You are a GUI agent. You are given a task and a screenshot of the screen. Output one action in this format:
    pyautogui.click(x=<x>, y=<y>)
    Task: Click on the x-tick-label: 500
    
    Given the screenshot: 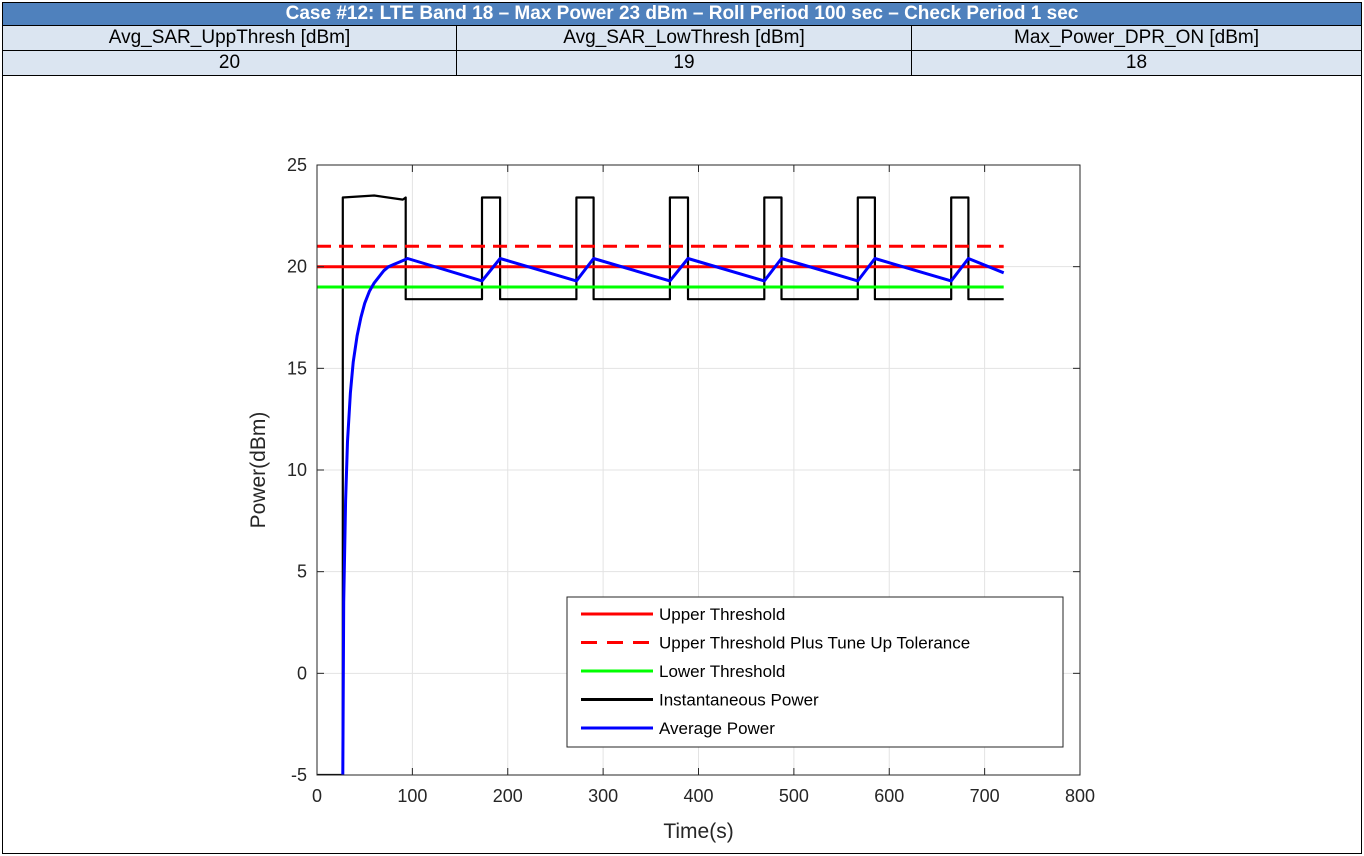 What is the action you would take?
    pyautogui.click(x=794, y=796)
    